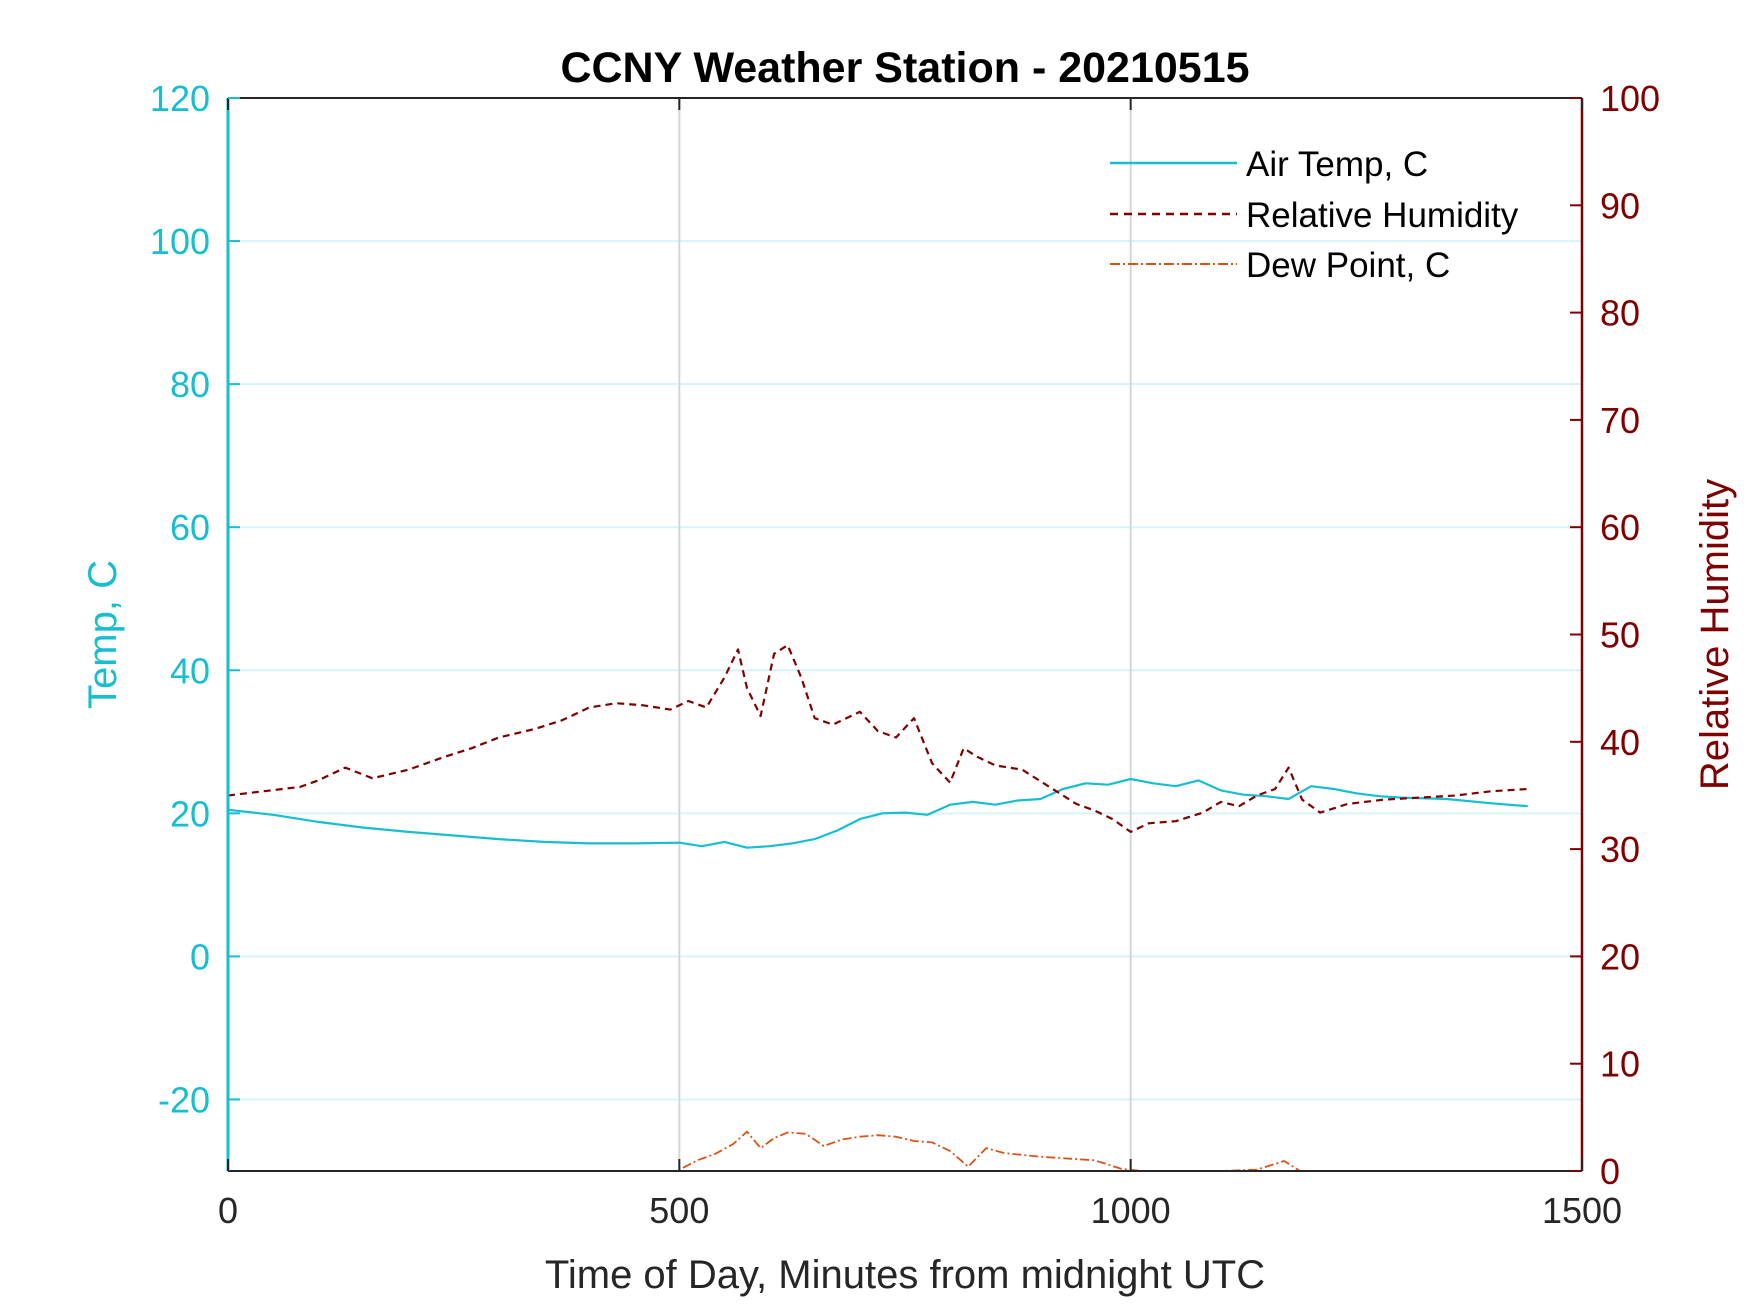 The height and width of the screenshot is (1313, 1750). I want to click on series-line-dew-point-c, so click(989, 1150).